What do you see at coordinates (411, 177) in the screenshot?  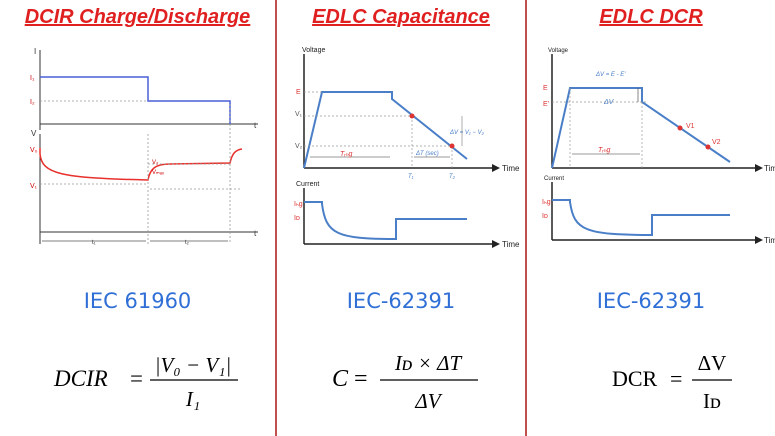 I see `t1-label: T₁` at bounding box center [411, 177].